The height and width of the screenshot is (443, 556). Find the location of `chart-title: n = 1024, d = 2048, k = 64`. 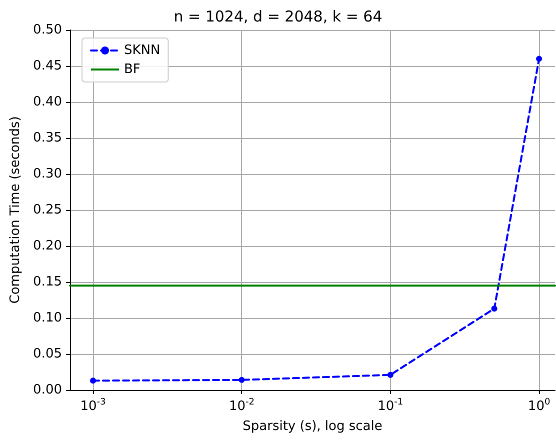

chart-title: n = 1024, d = 2048, k = 64 is located at coordinates (278, 17).